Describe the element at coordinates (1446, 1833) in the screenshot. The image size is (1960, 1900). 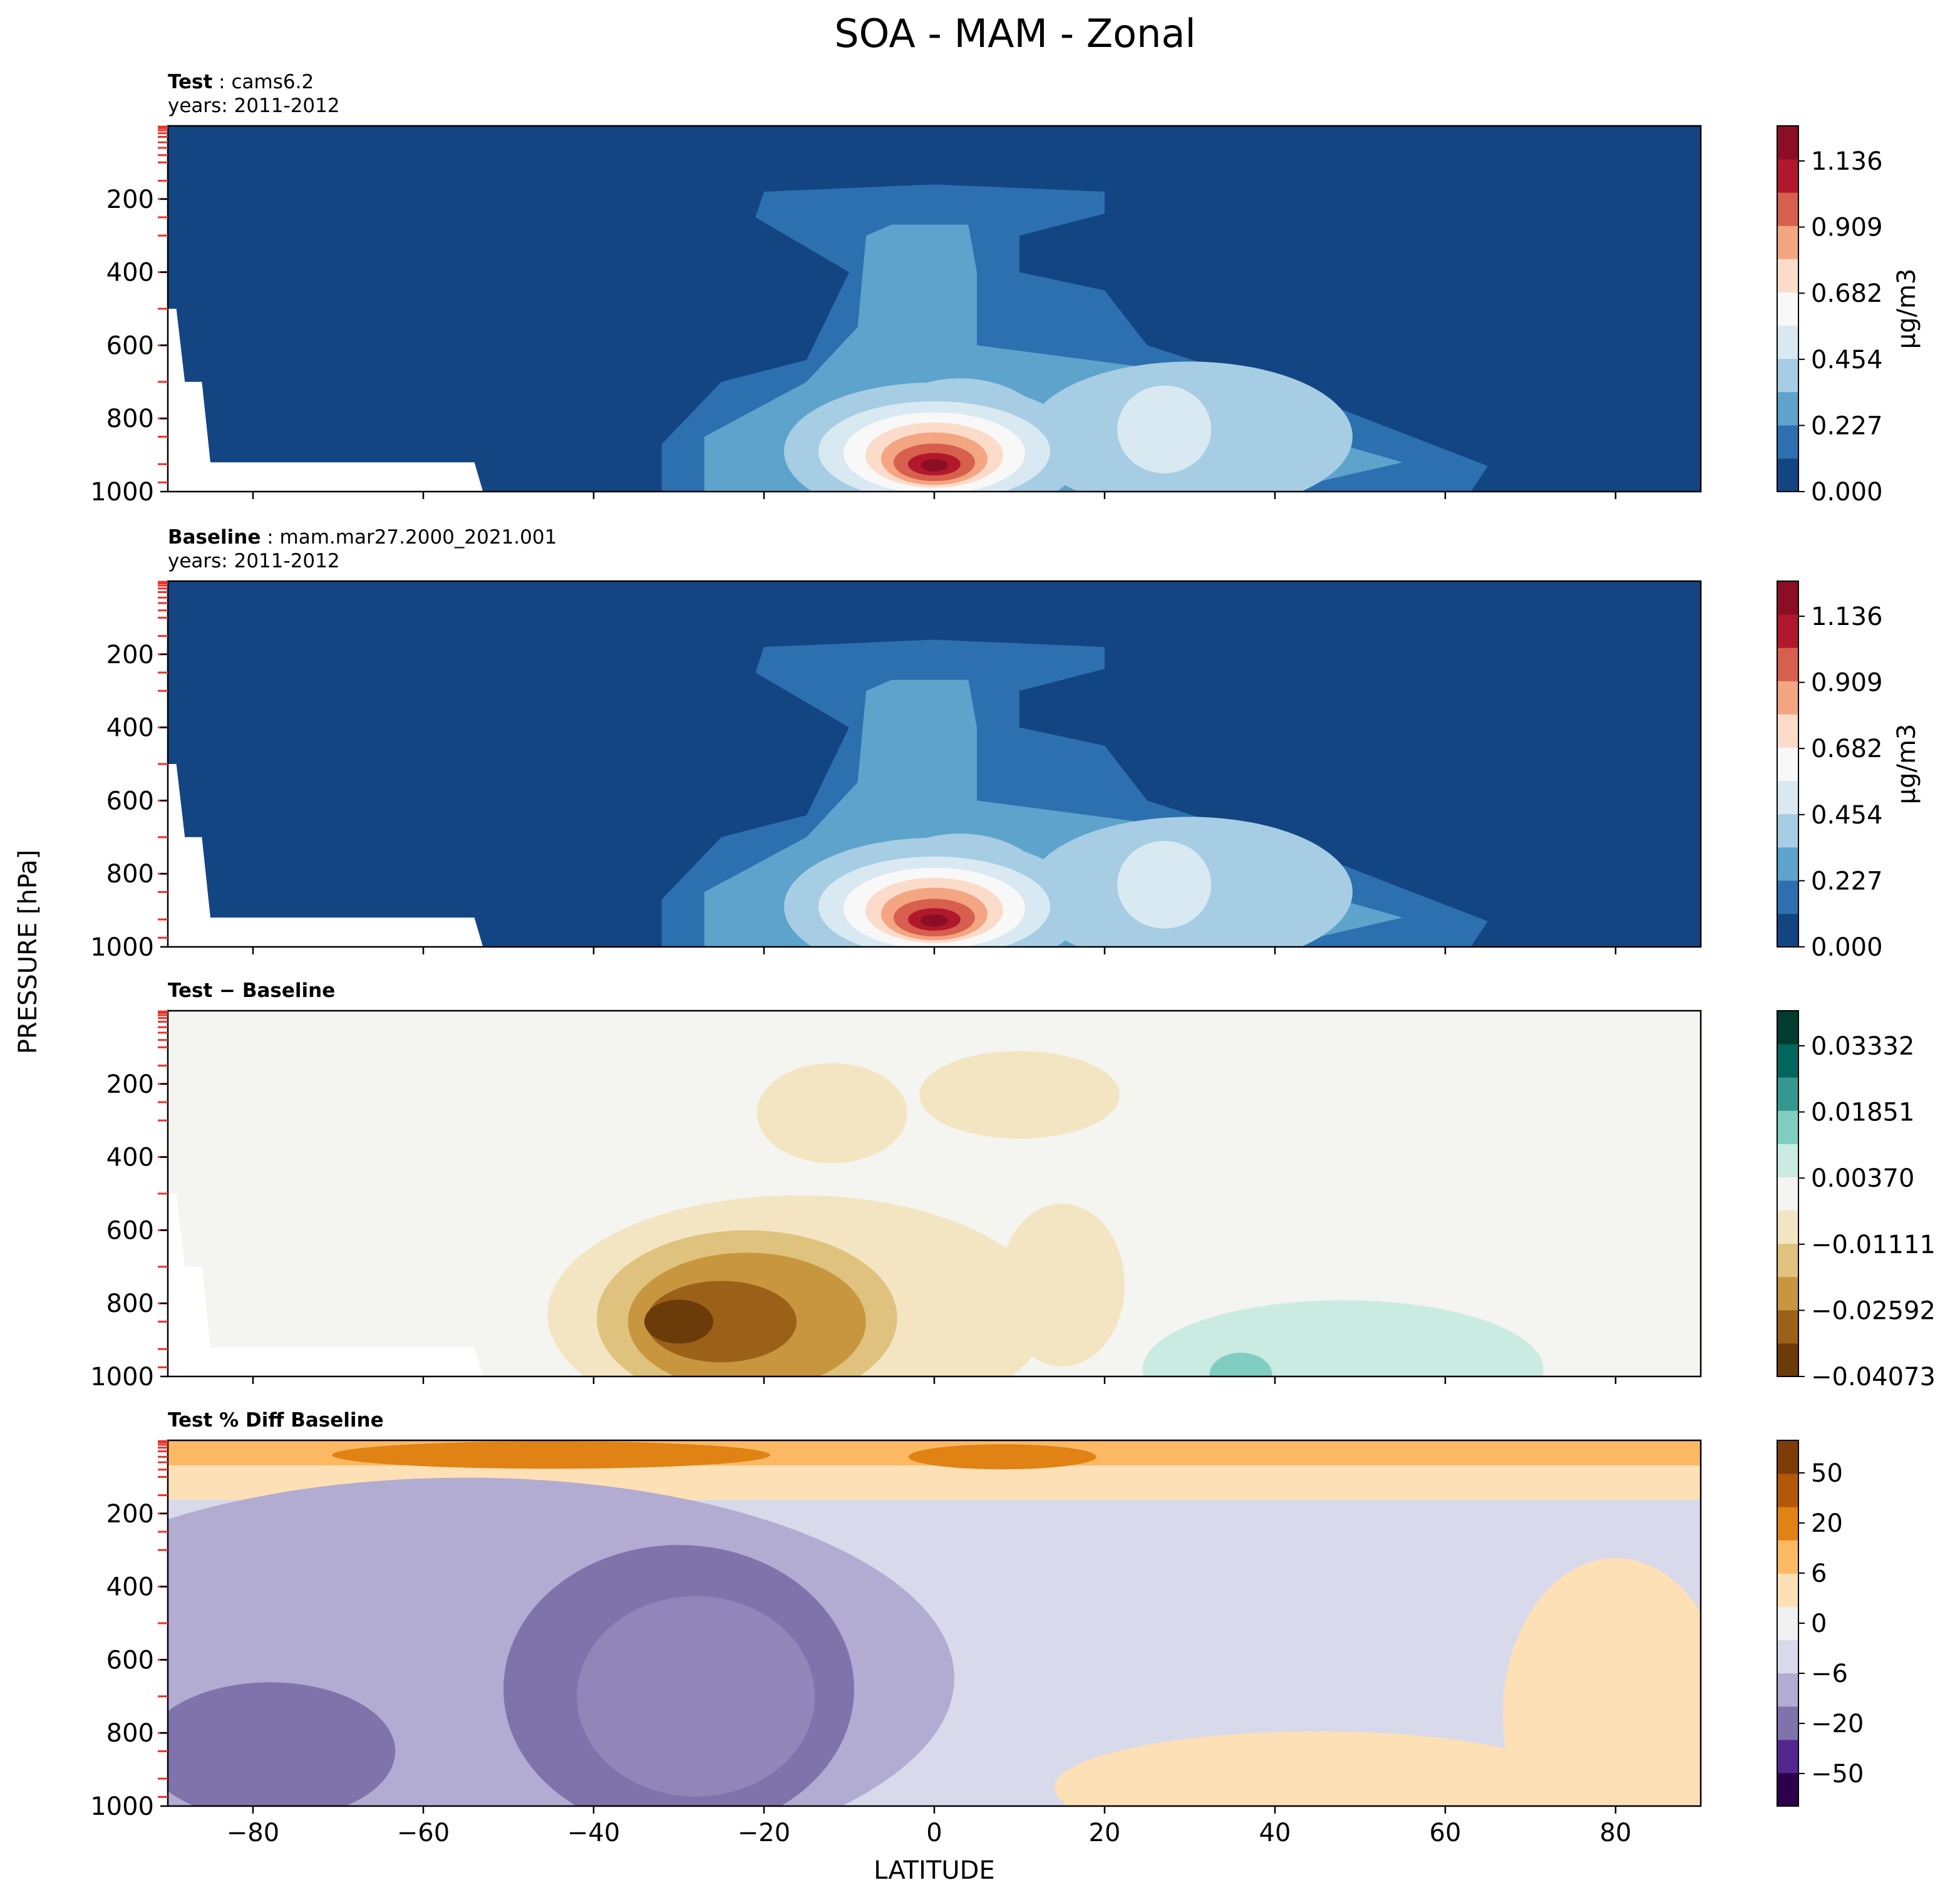
I see `x-tick-label: 60` at that location.